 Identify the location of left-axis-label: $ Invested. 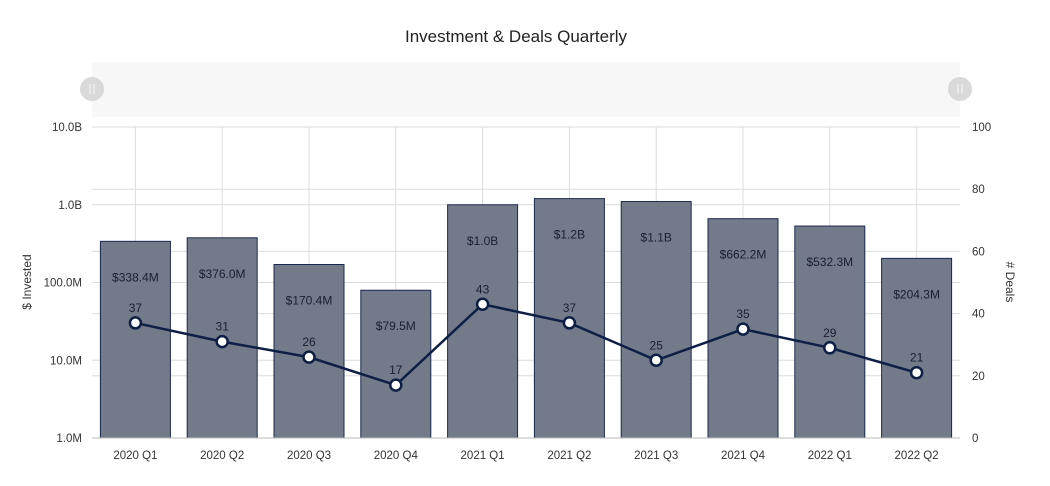
(27, 281).